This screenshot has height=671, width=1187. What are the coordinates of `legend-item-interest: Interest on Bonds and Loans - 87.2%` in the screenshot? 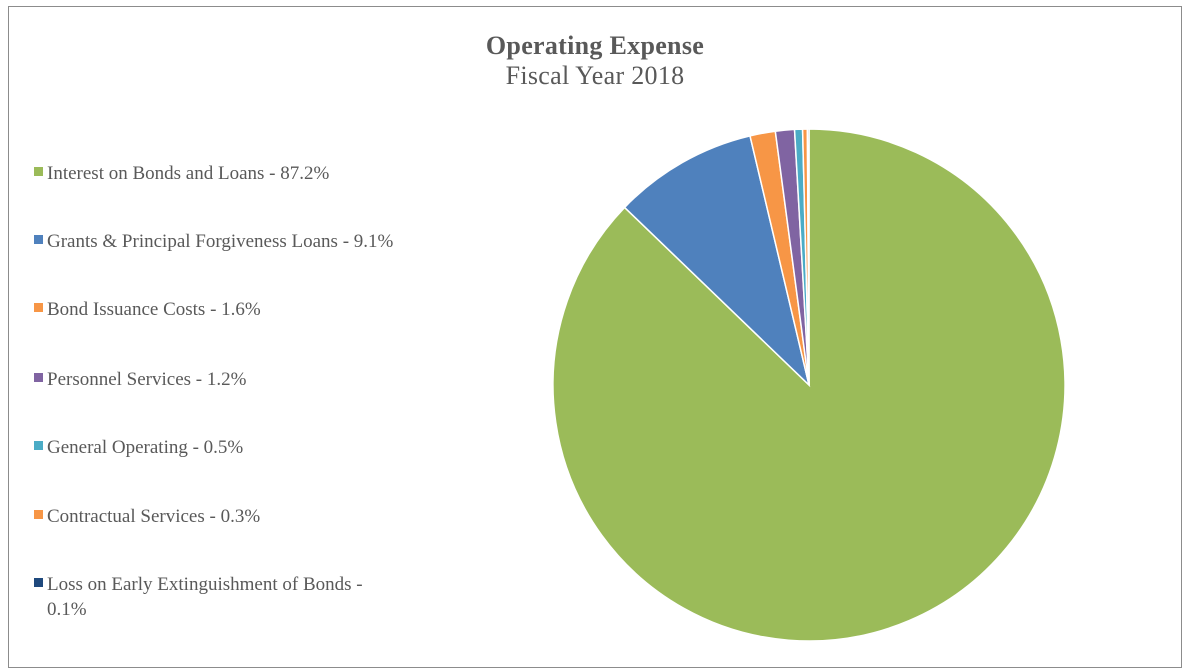 It's located at (249, 173).